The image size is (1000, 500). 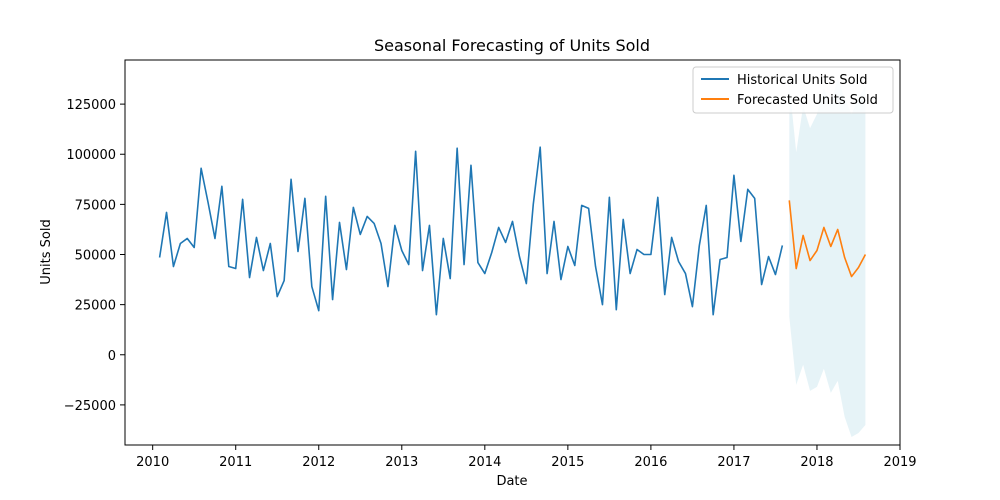 What do you see at coordinates (91, 105) in the screenshot?
I see `y-tick-label: 125000` at bounding box center [91, 105].